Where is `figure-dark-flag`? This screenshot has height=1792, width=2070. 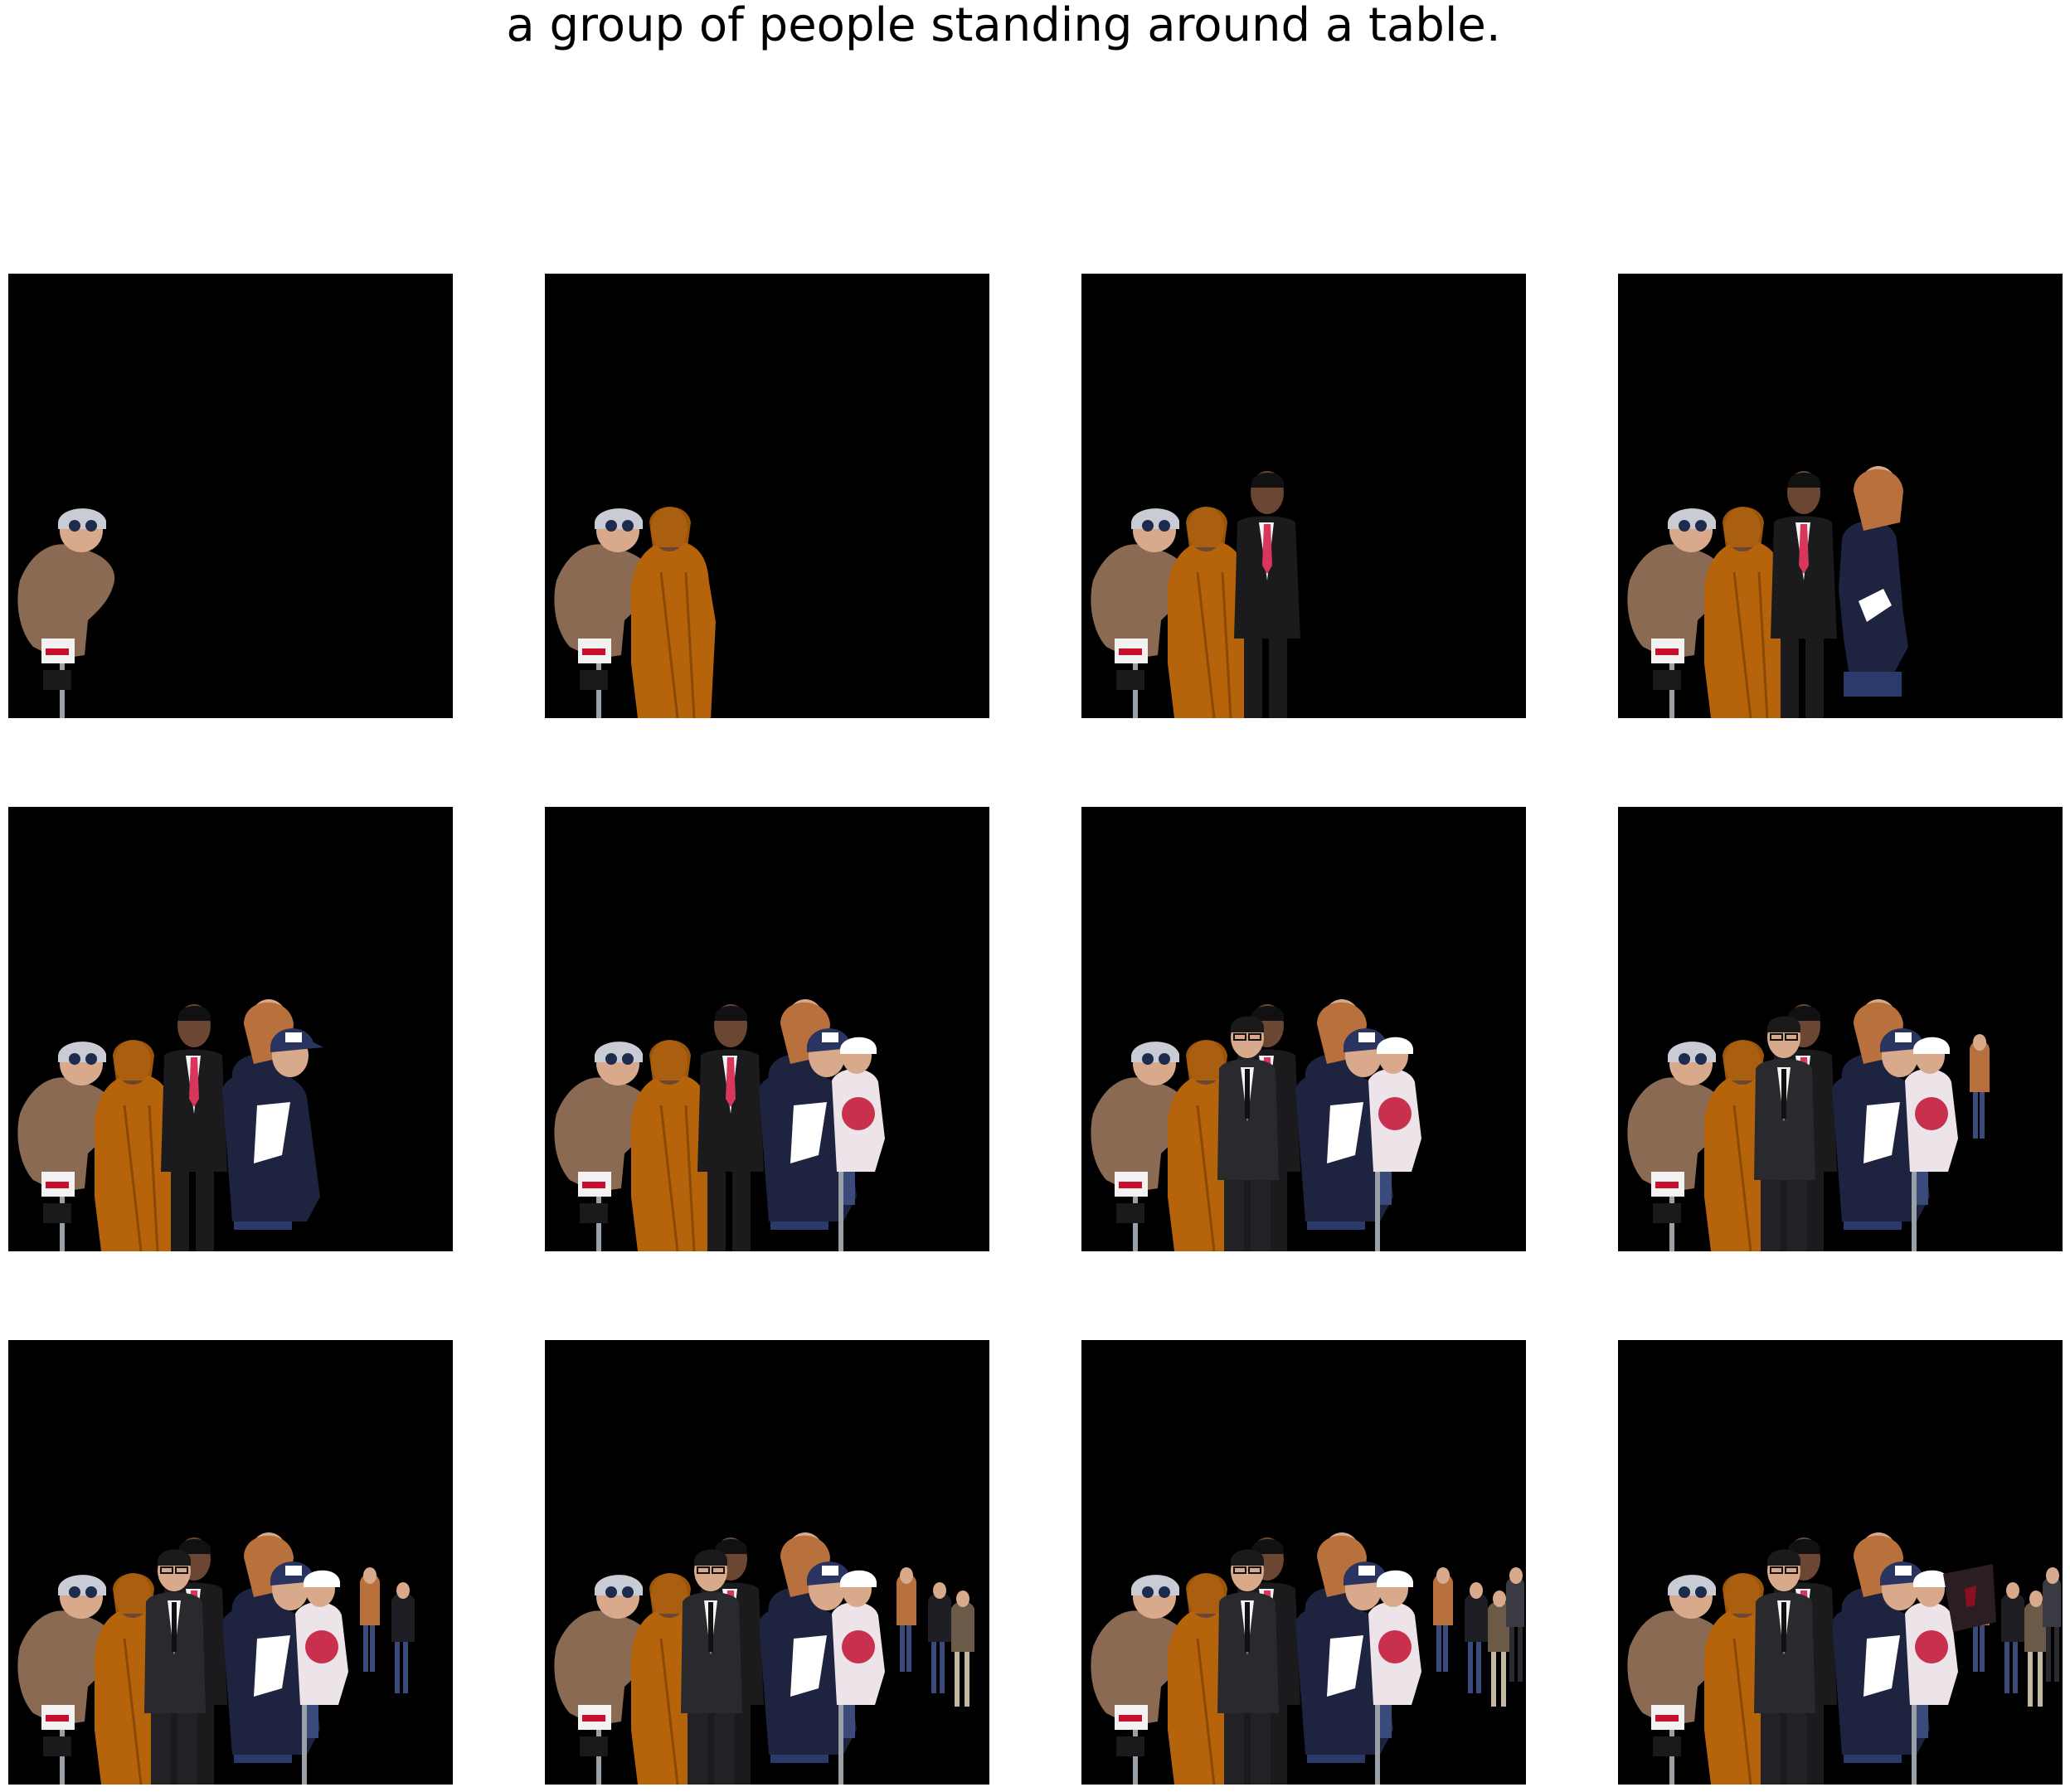 figure-dark-flag is located at coordinates (1970, 1598).